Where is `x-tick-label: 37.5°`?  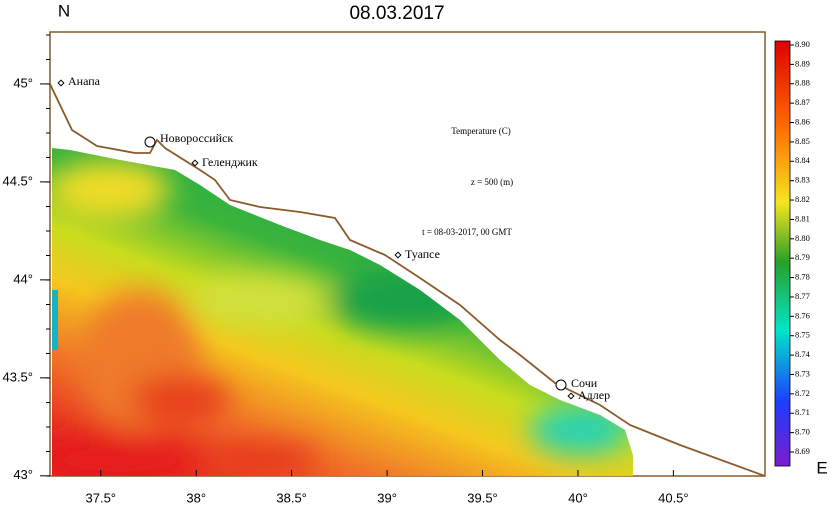
x-tick-label: 37.5° is located at coordinates (101, 497).